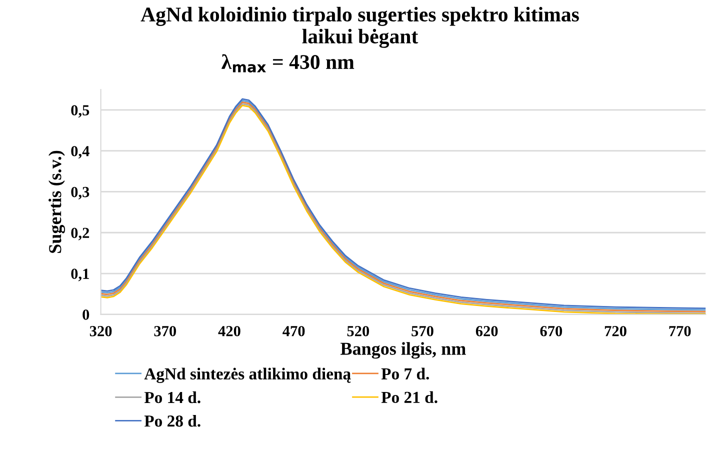 The height and width of the screenshot is (459, 720). I want to click on x-tick-label: 670, so click(551, 331).